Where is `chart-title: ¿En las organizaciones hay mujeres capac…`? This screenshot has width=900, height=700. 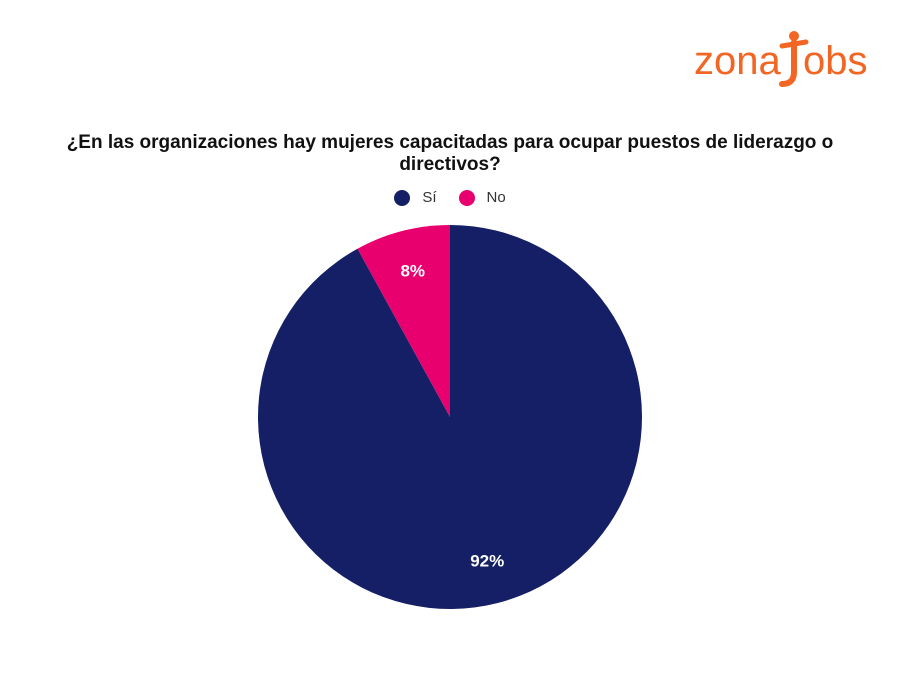 chart-title: ¿En las organizaciones hay mujeres capac… is located at coordinates (450, 153).